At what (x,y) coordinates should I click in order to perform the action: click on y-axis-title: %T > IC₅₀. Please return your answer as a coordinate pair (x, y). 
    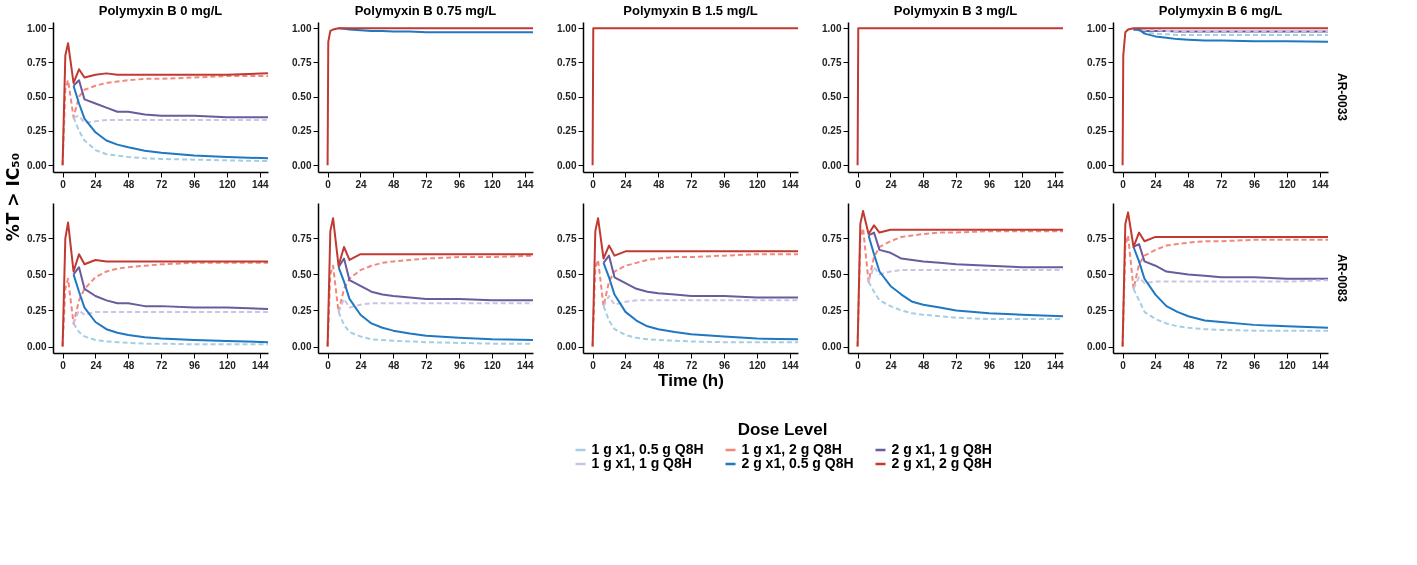
    Looking at the image, I should click on (13, 197).